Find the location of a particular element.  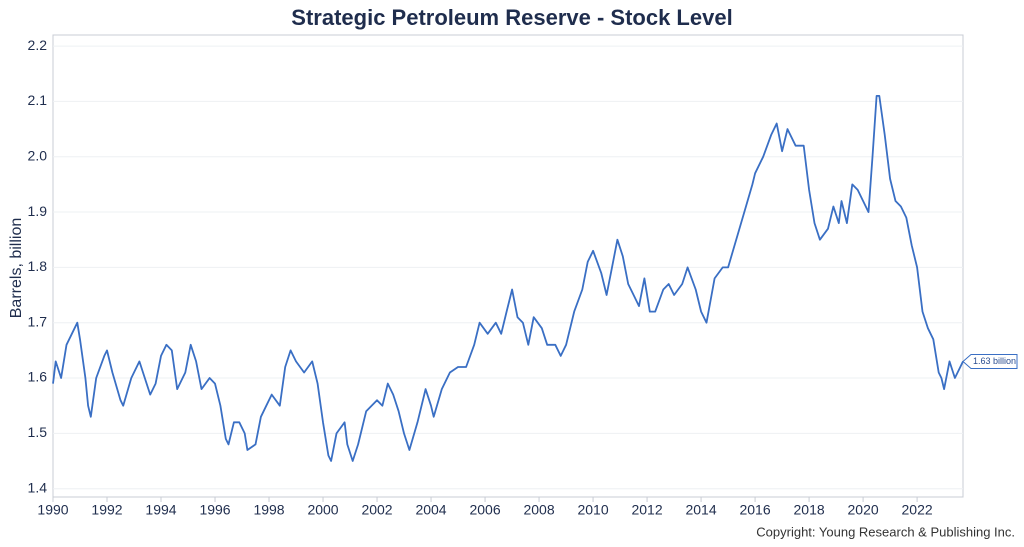

x-tick-label: 2014 is located at coordinates (700, 510).